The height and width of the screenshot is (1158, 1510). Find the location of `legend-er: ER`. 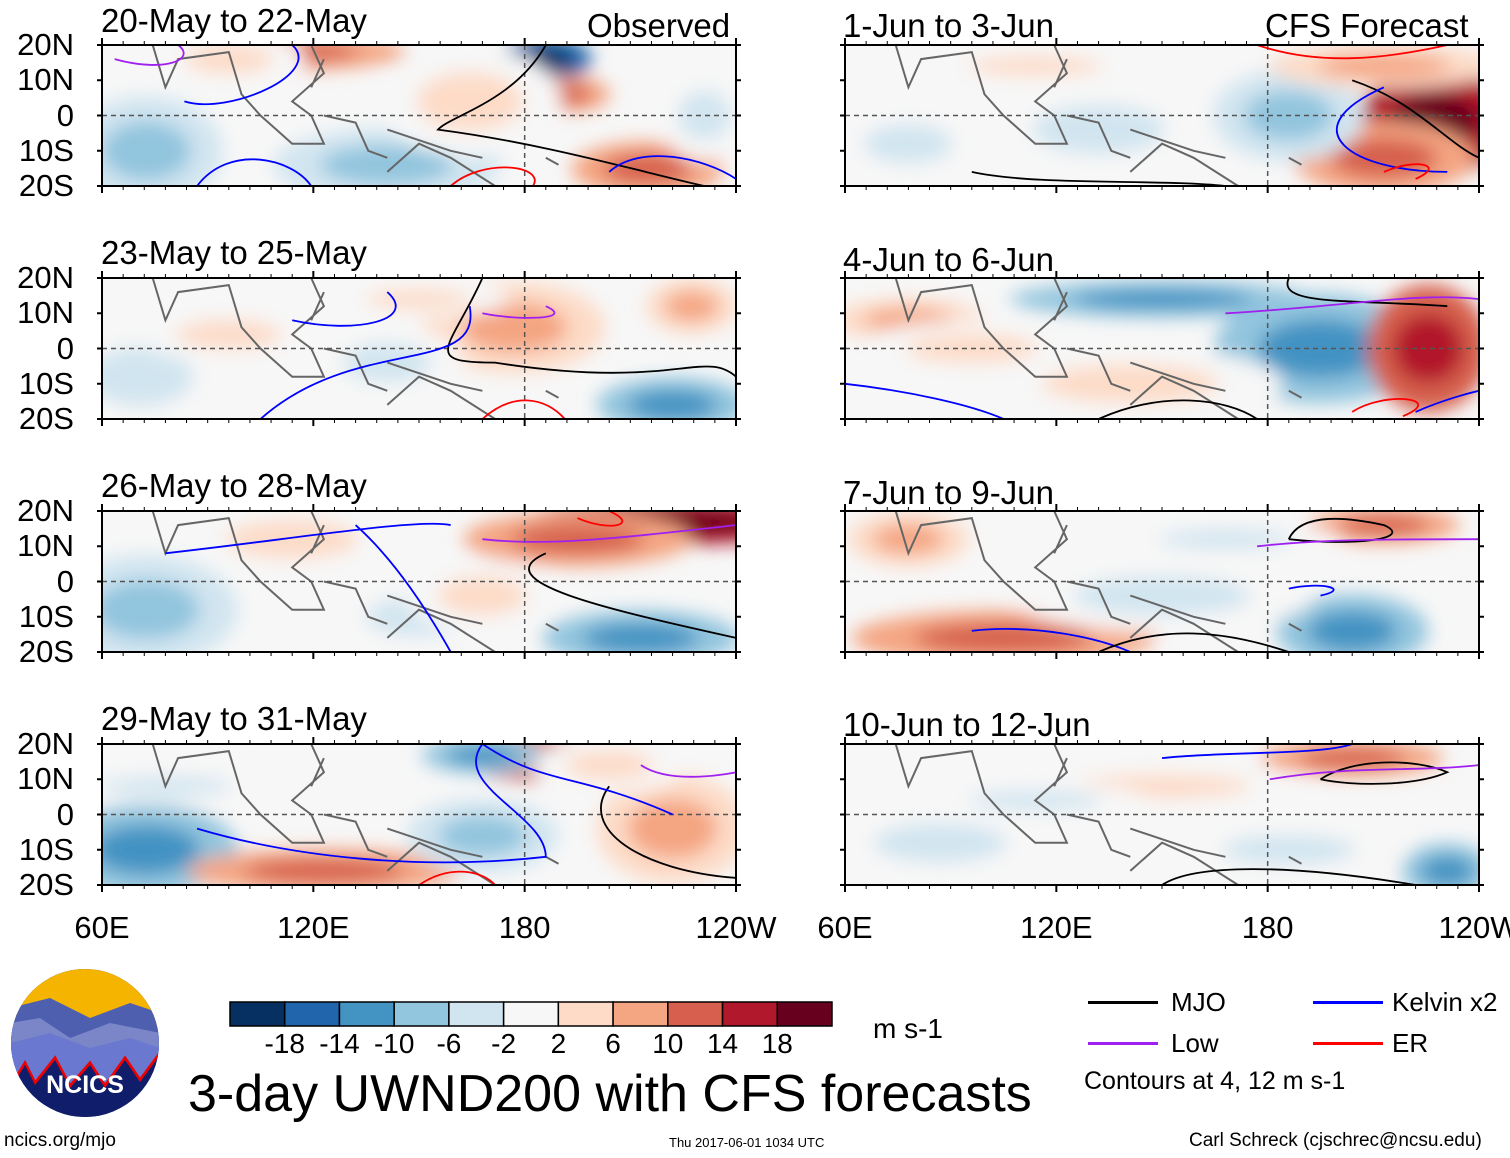

legend-er: ER is located at coordinates (1410, 1043).